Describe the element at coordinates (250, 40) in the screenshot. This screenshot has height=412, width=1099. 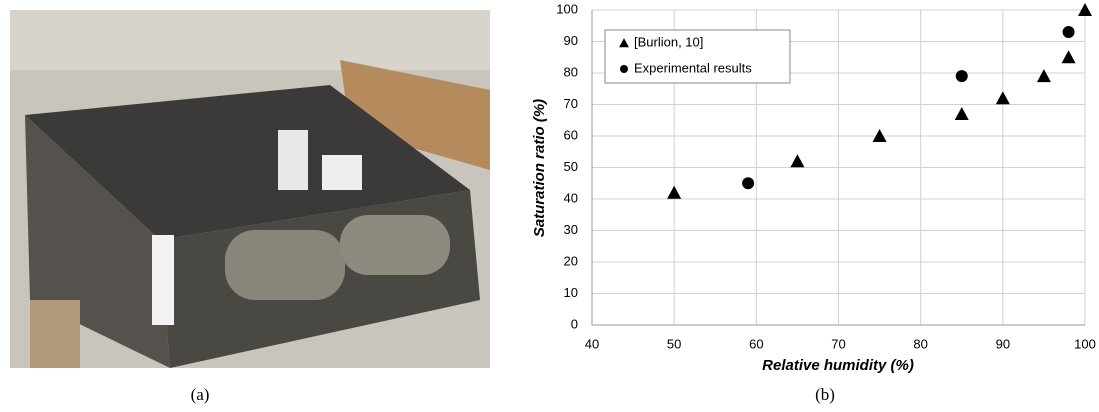
I see `photo-wall` at that location.